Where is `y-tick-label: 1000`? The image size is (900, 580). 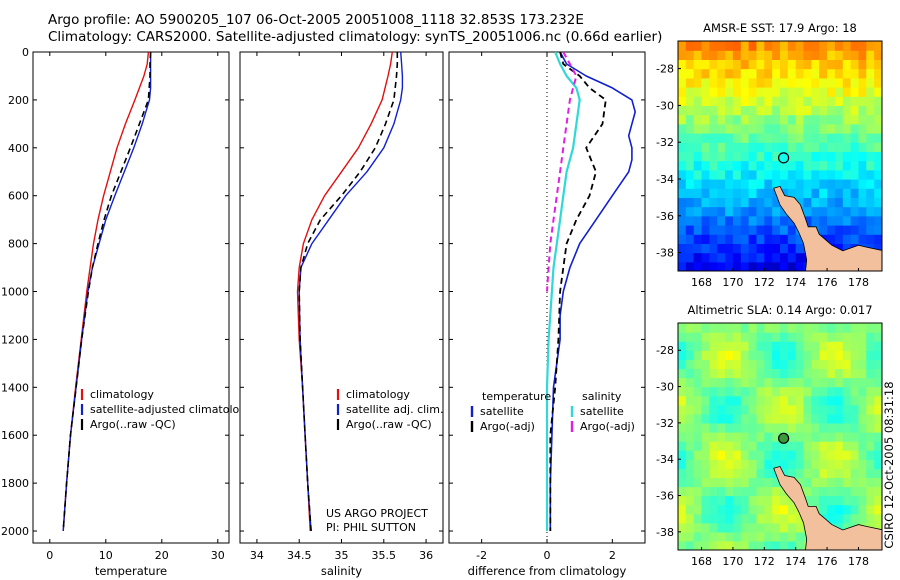
y-tick-label: 1000 is located at coordinates (15, 292).